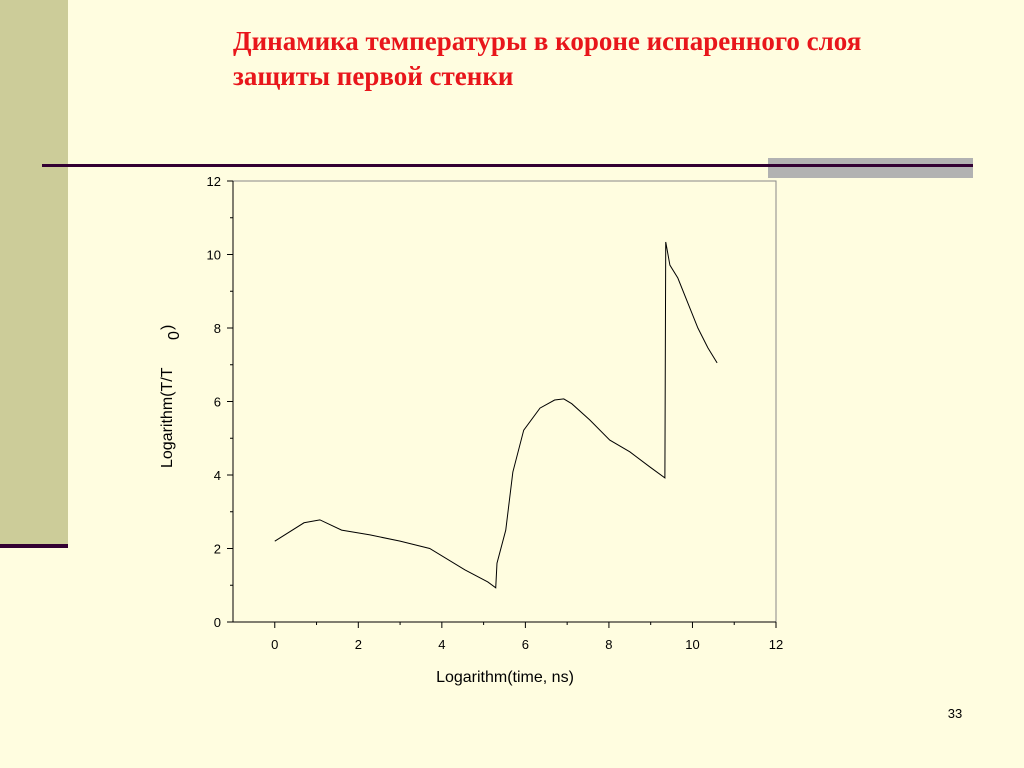 Image resolution: width=1024 pixels, height=768 pixels. I want to click on gray-block, so click(870, 168).